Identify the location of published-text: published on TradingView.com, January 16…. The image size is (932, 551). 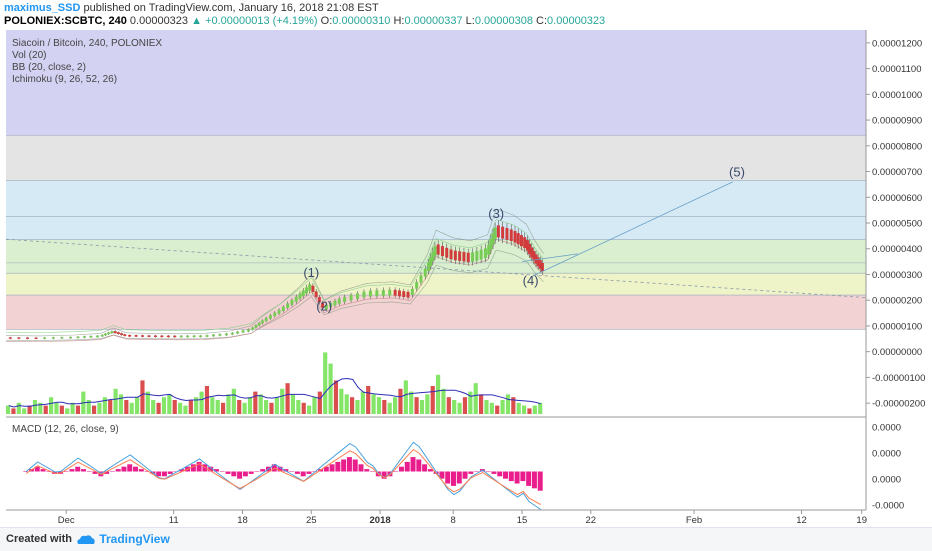
(231, 8).